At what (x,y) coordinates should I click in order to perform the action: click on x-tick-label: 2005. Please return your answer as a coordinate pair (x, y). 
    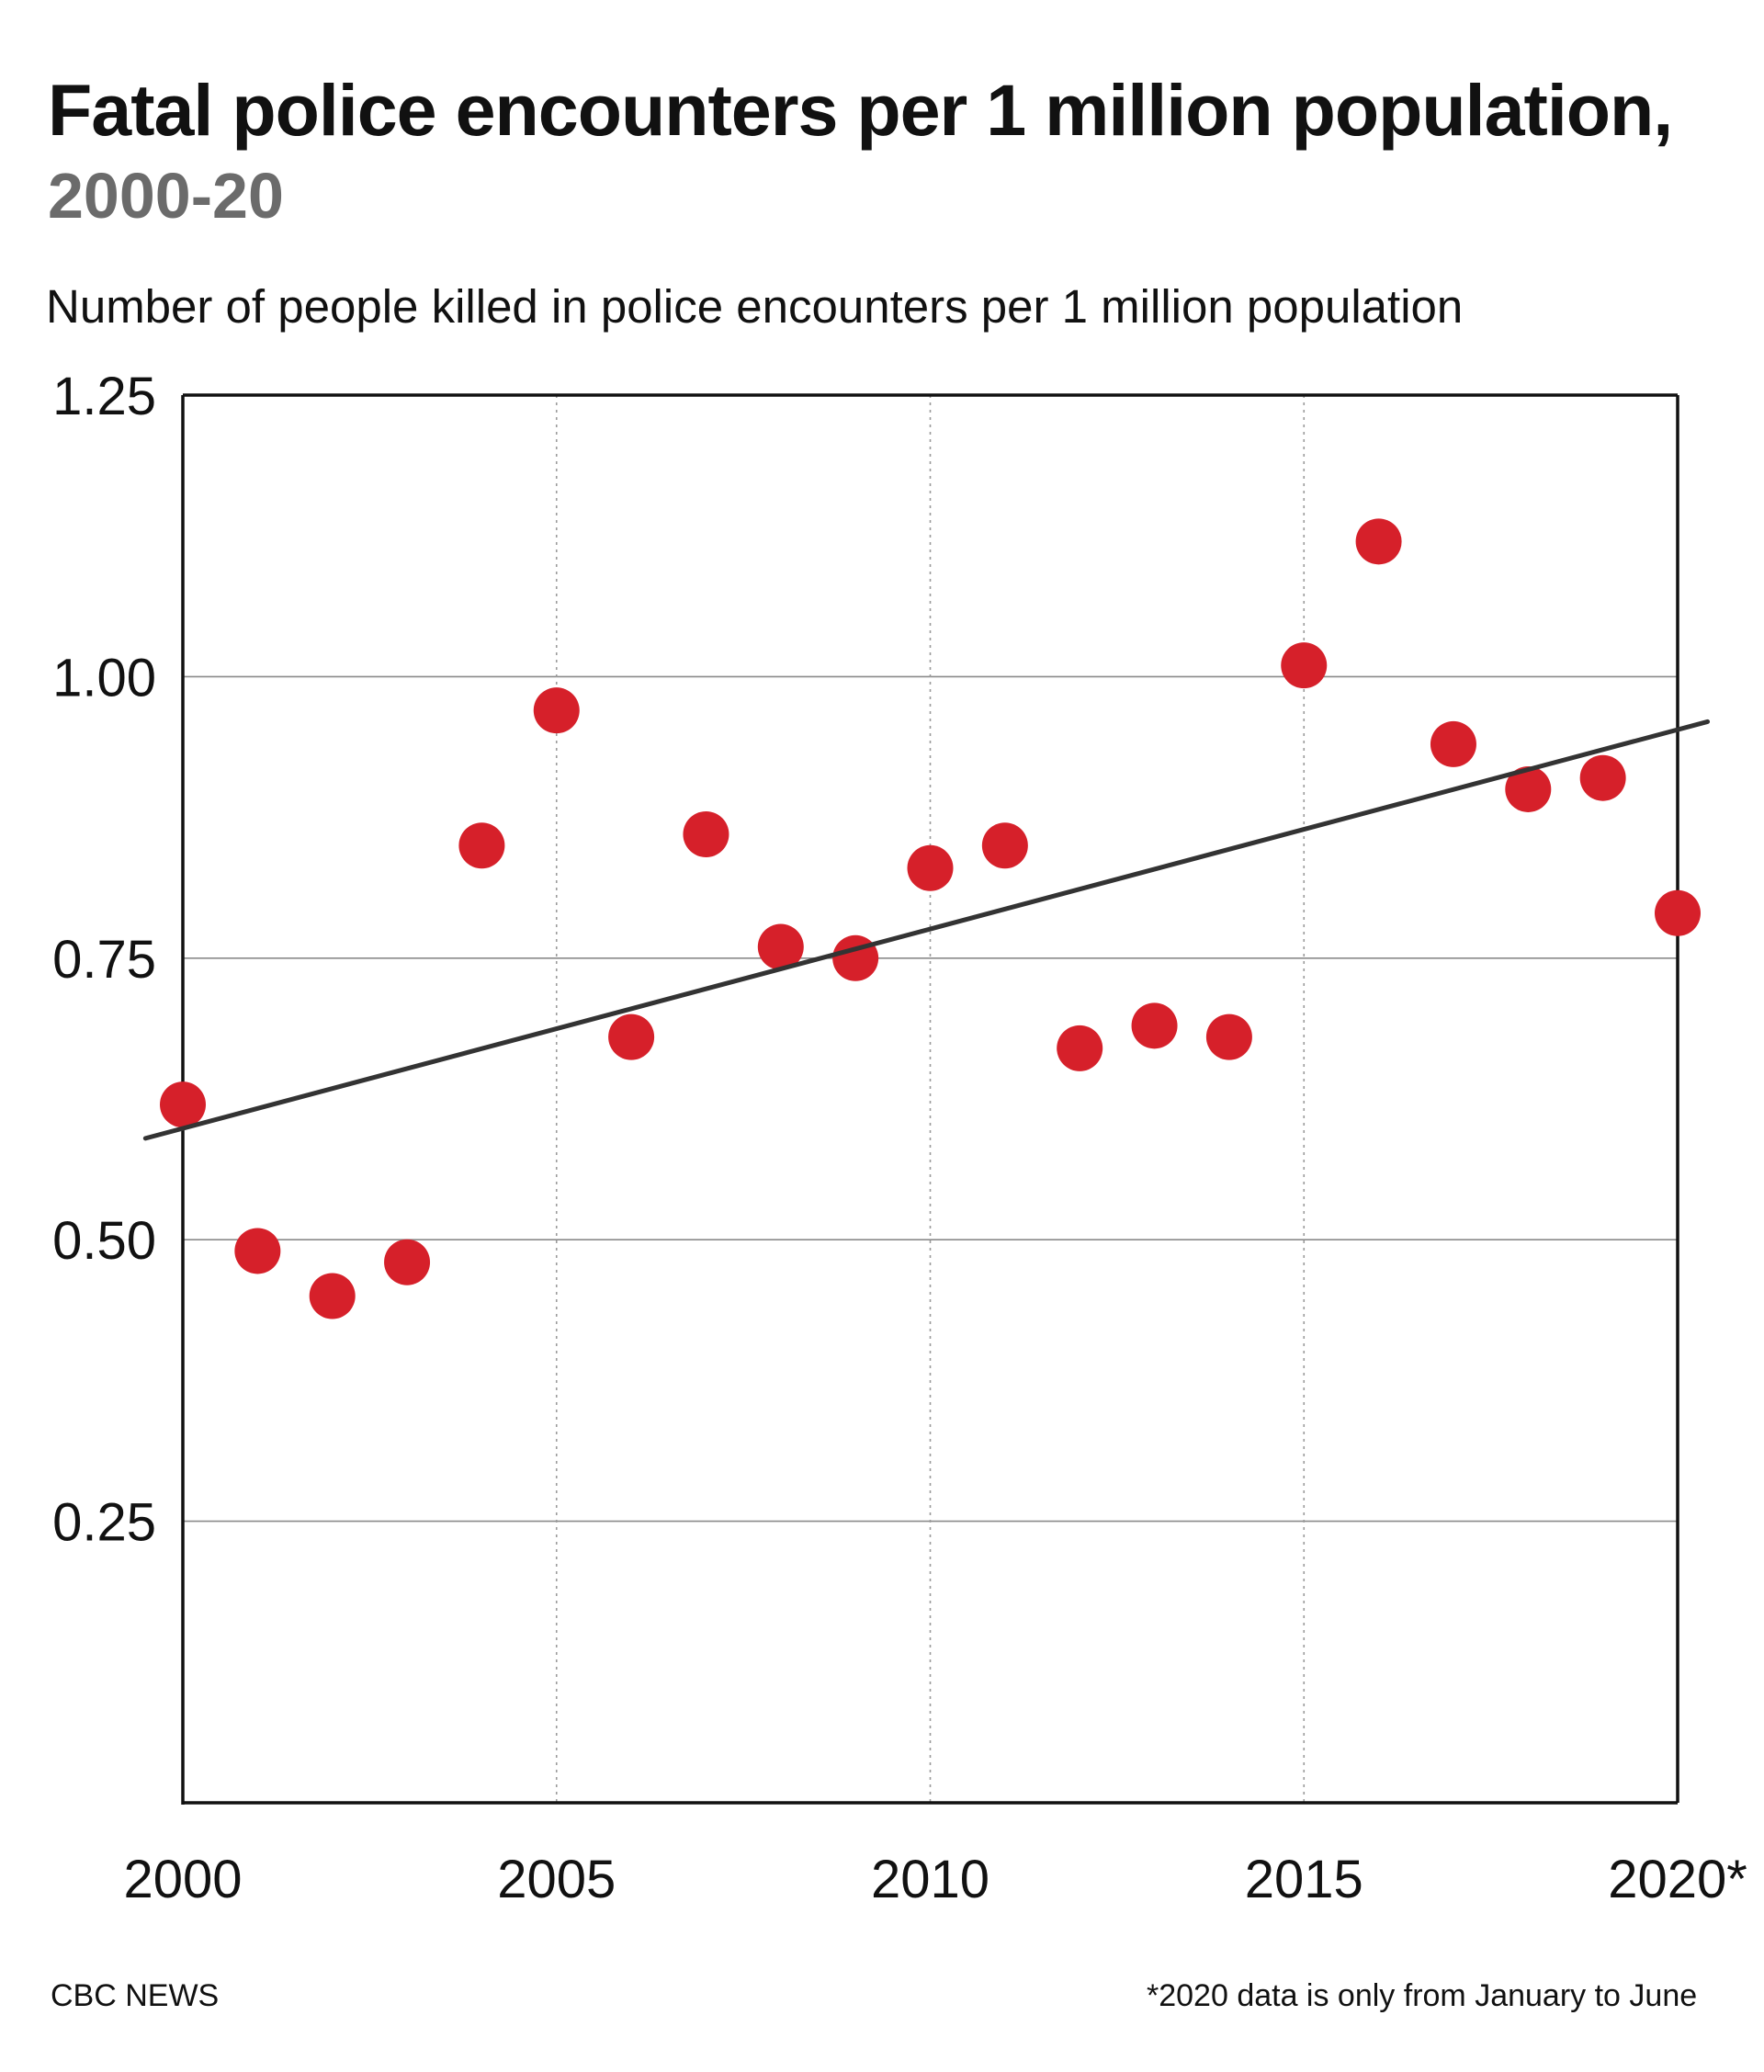
    Looking at the image, I should click on (556, 1879).